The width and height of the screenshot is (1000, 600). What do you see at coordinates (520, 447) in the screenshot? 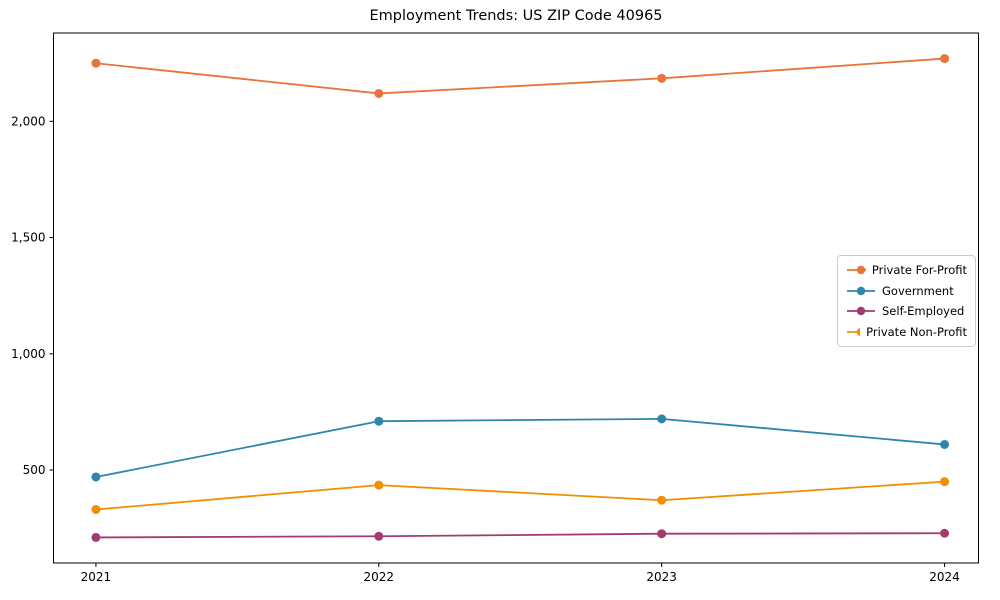
I see `series-line-government` at bounding box center [520, 447].